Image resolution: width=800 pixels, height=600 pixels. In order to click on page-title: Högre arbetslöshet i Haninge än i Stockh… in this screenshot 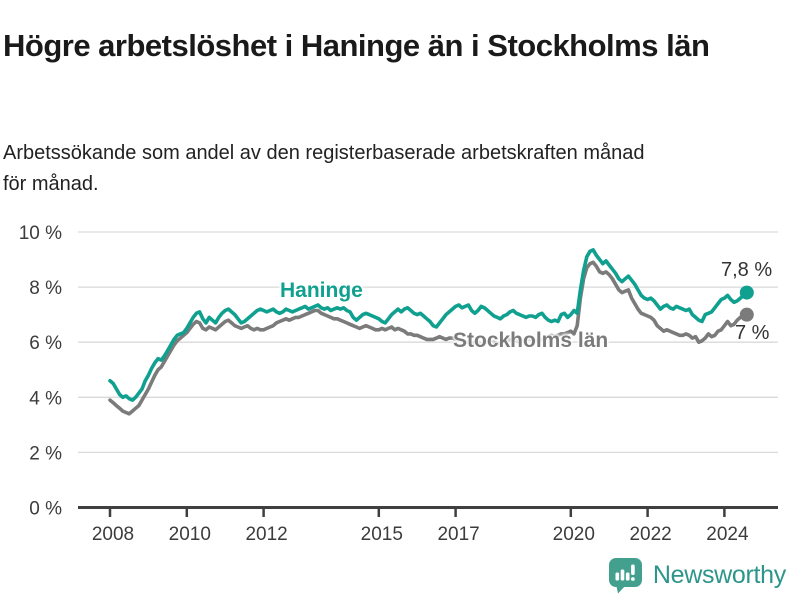, I will do `click(356, 45)`.